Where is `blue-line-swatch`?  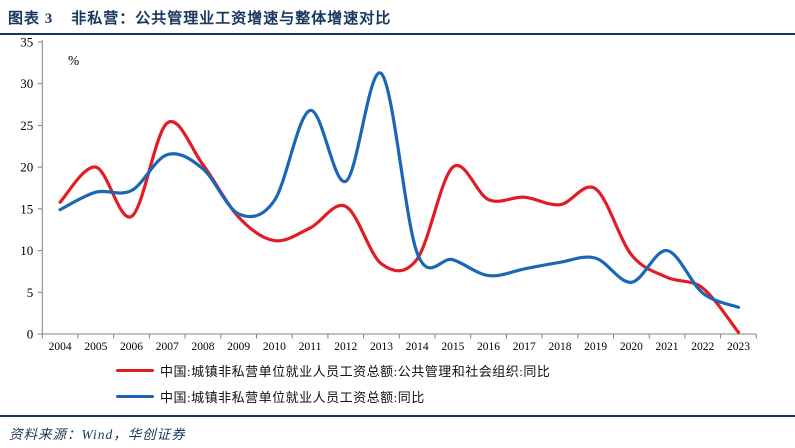 blue-line-swatch is located at coordinates (135, 396).